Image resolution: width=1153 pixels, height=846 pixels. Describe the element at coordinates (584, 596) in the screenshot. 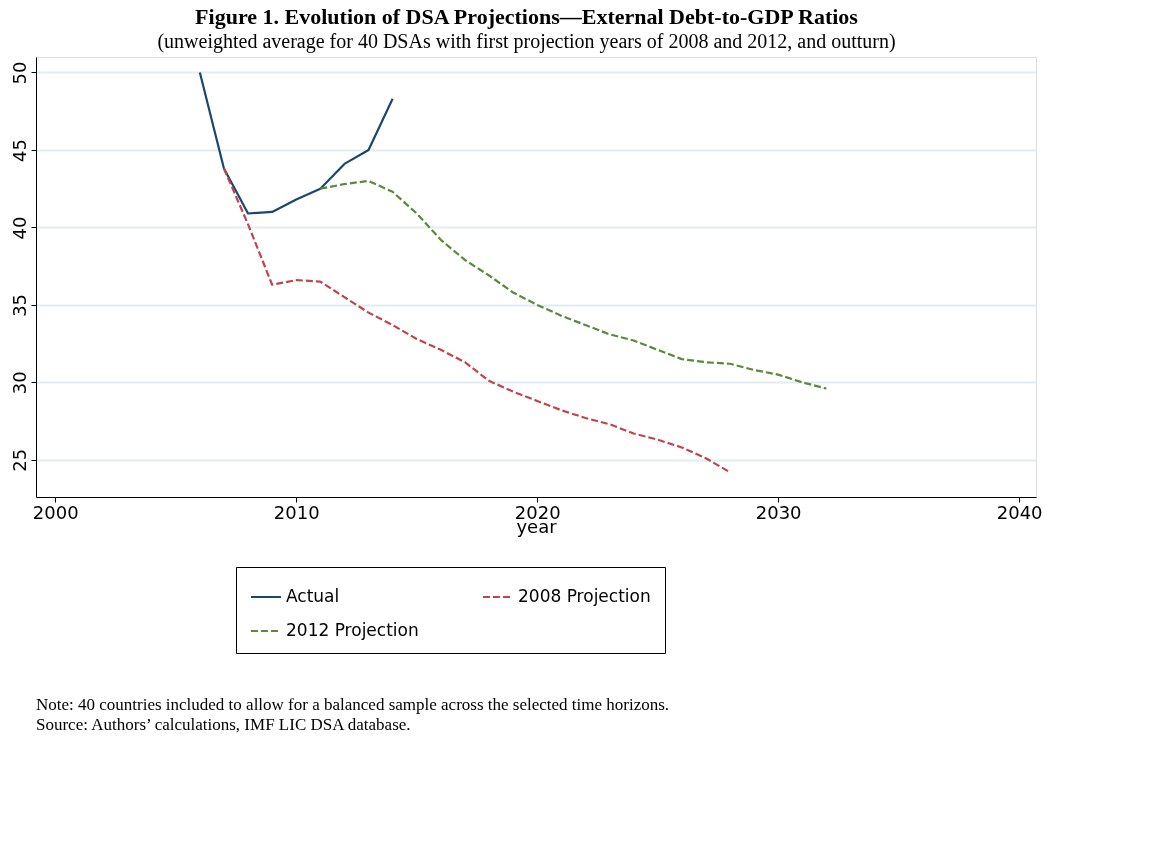

I see `legend-label: 2008 Projection` at that location.